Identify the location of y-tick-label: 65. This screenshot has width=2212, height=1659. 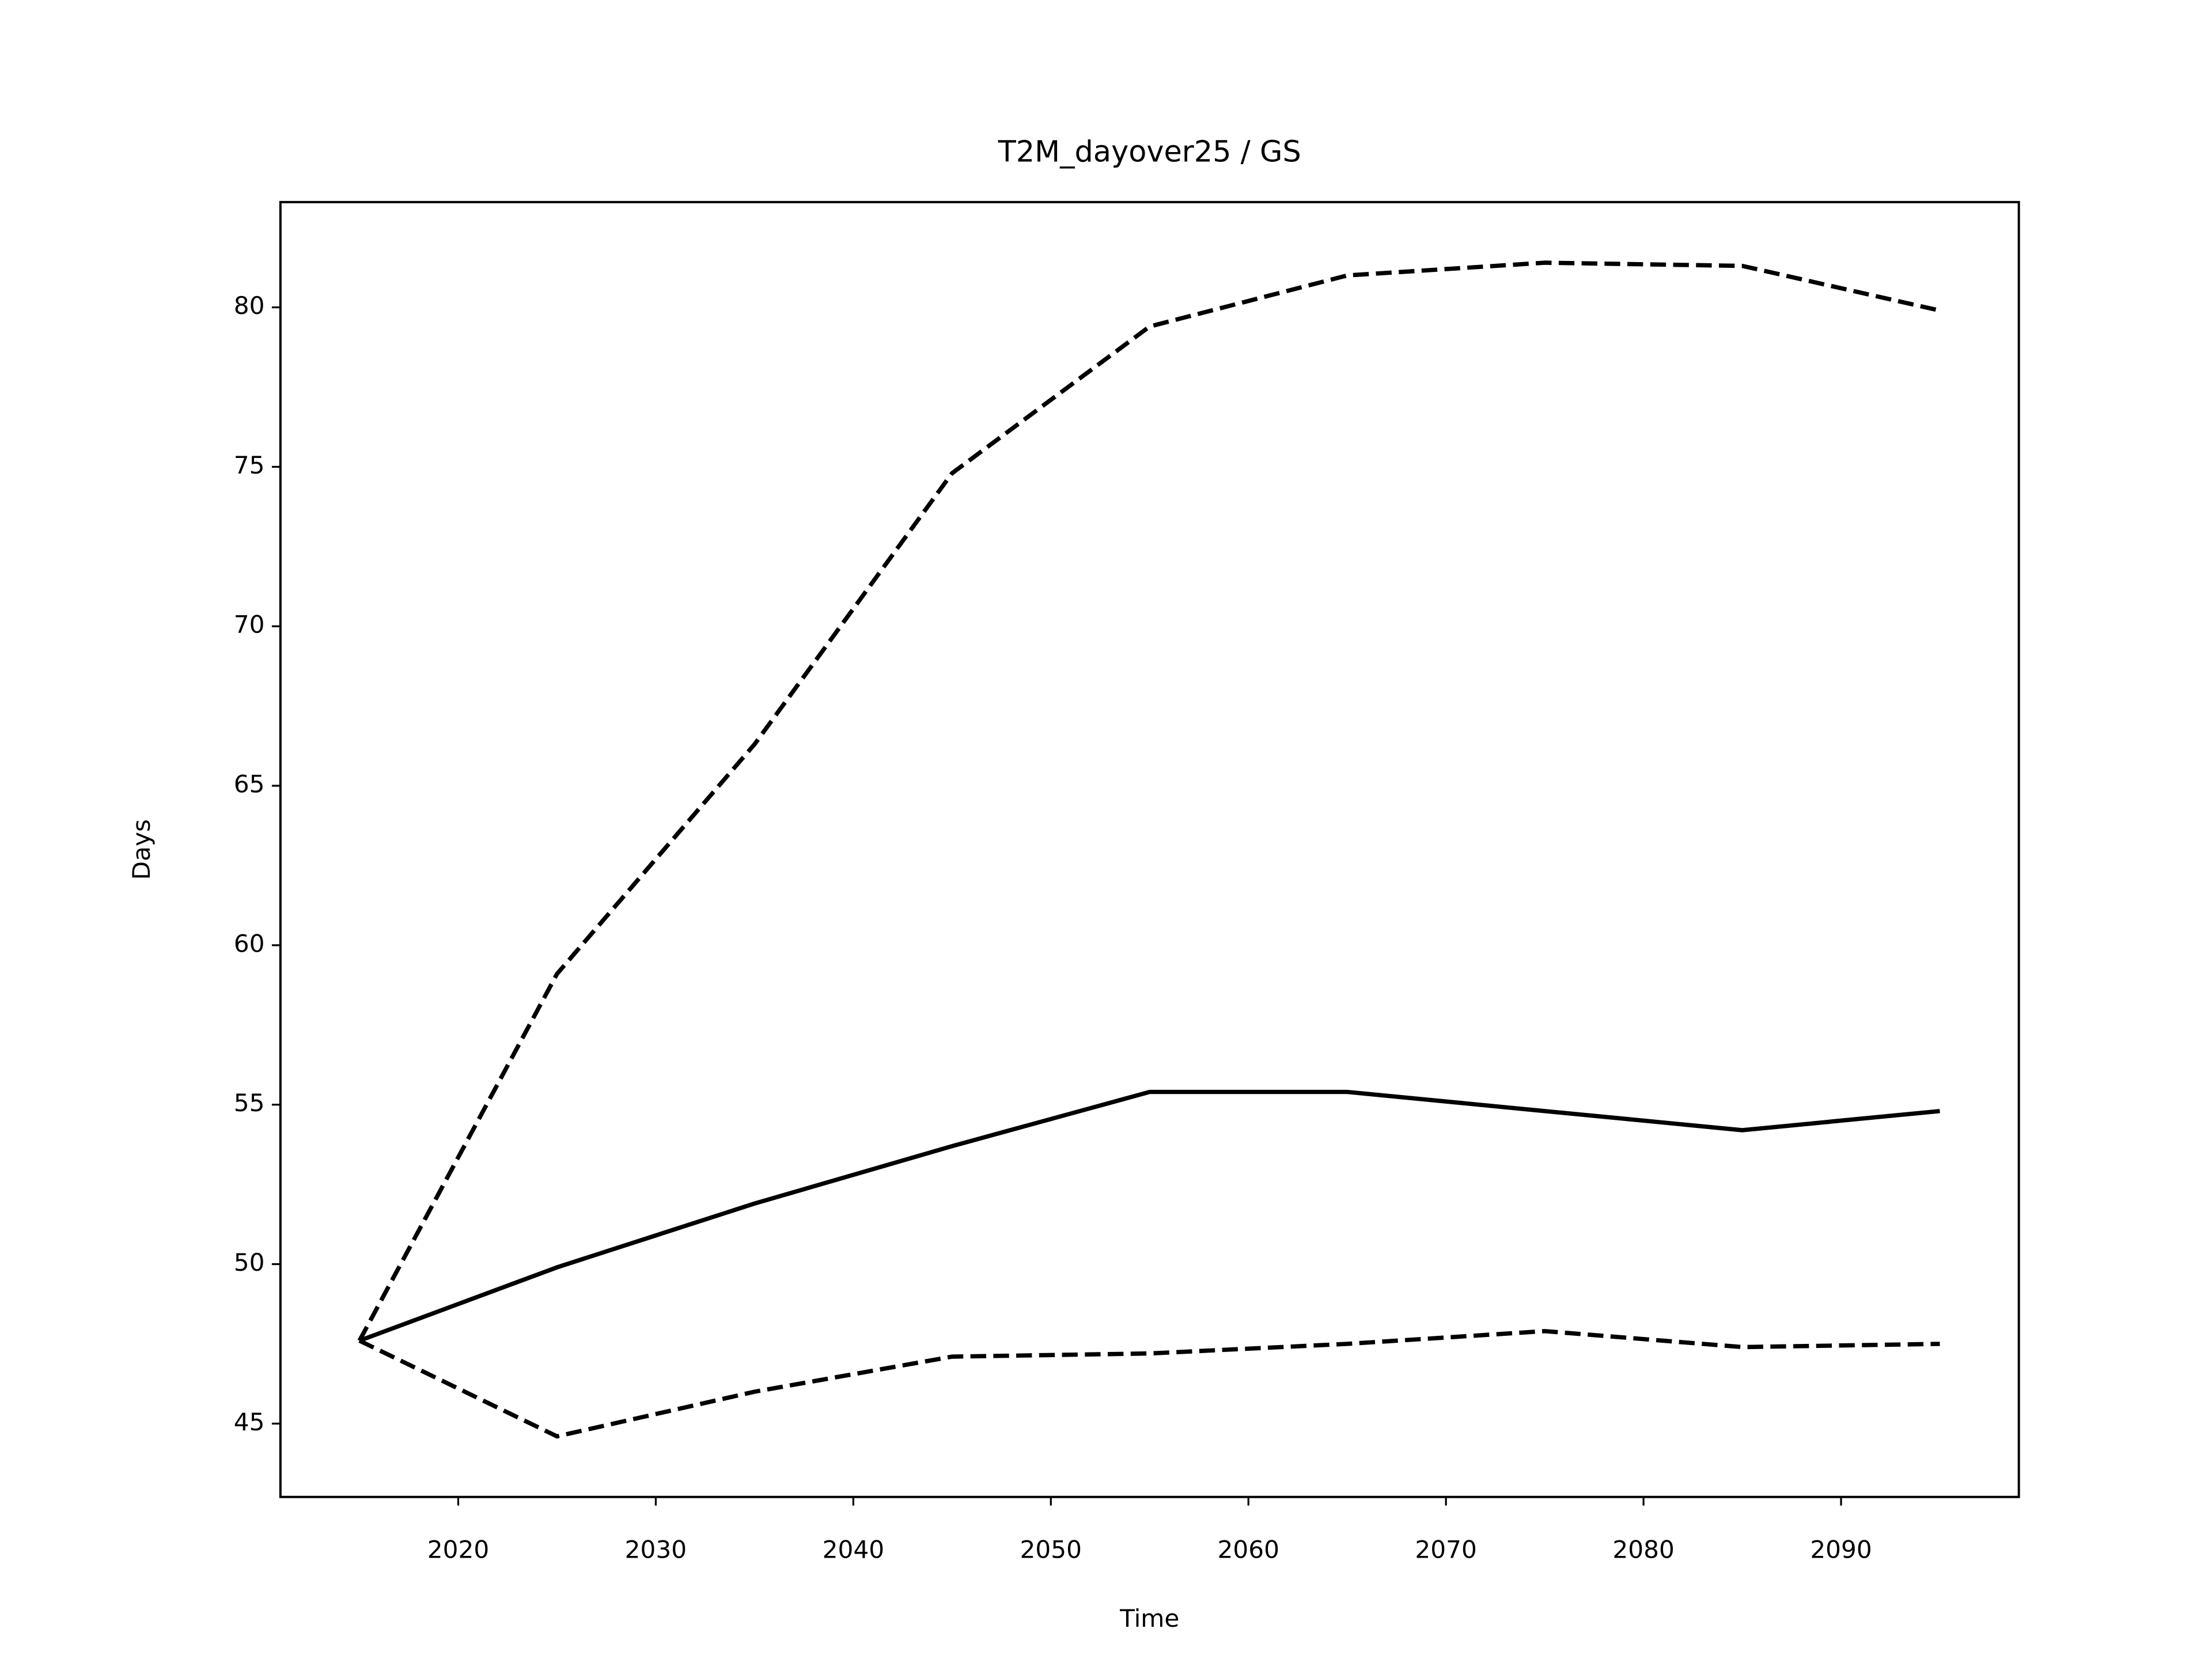
(249, 784).